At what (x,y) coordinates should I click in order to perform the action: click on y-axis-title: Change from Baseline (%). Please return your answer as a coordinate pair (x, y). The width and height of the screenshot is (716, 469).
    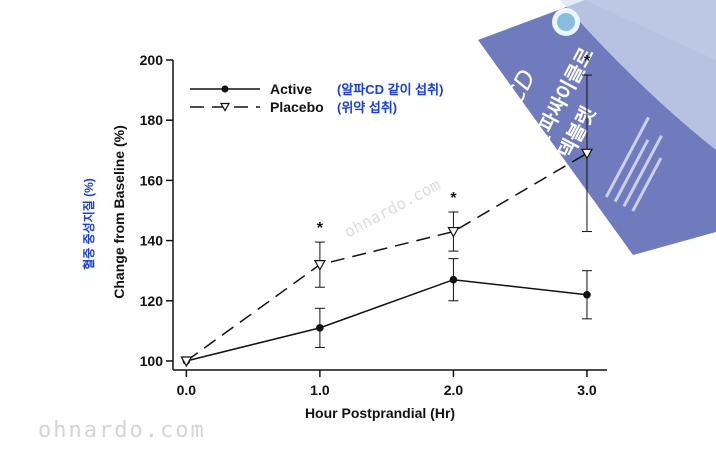
    Looking at the image, I should click on (119, 211).